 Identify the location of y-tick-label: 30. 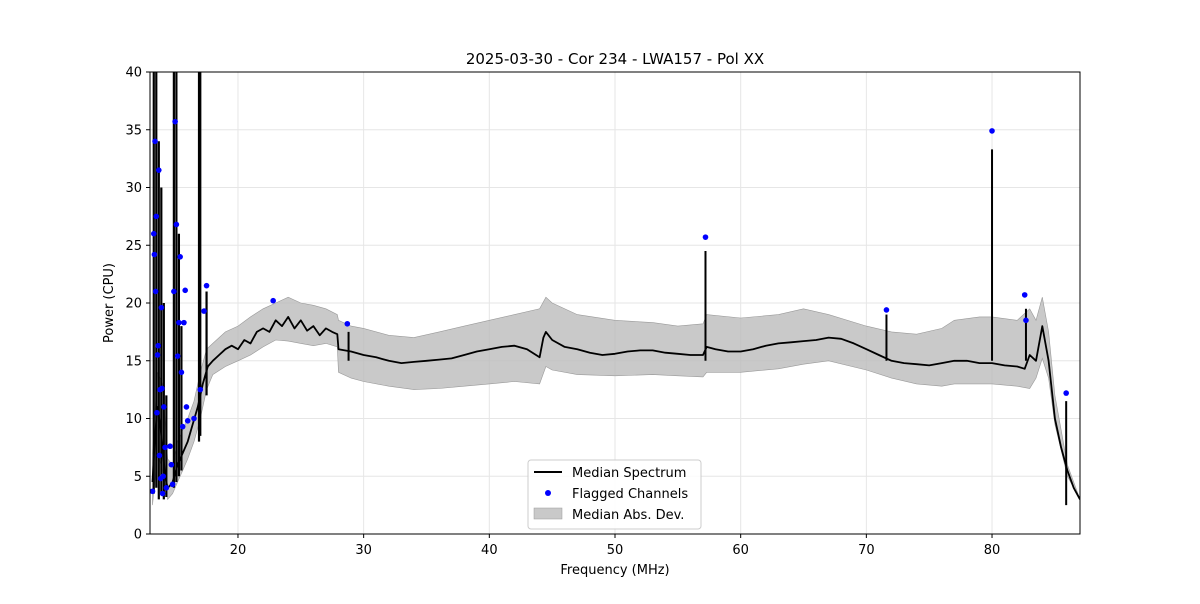
(133, 188).